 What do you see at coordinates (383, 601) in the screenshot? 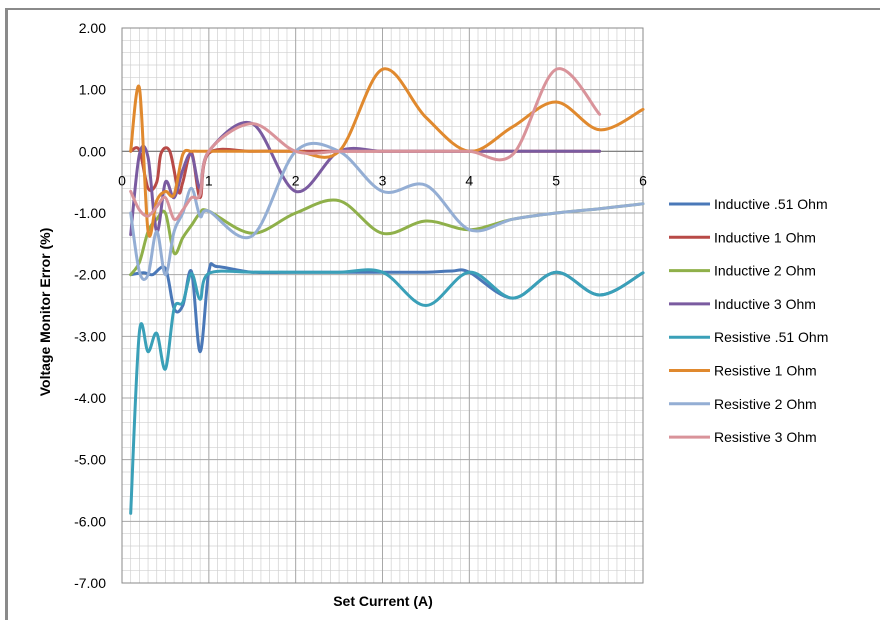
I see `x-axis-title: Set Current (A)` at bounding box center [383, 601].